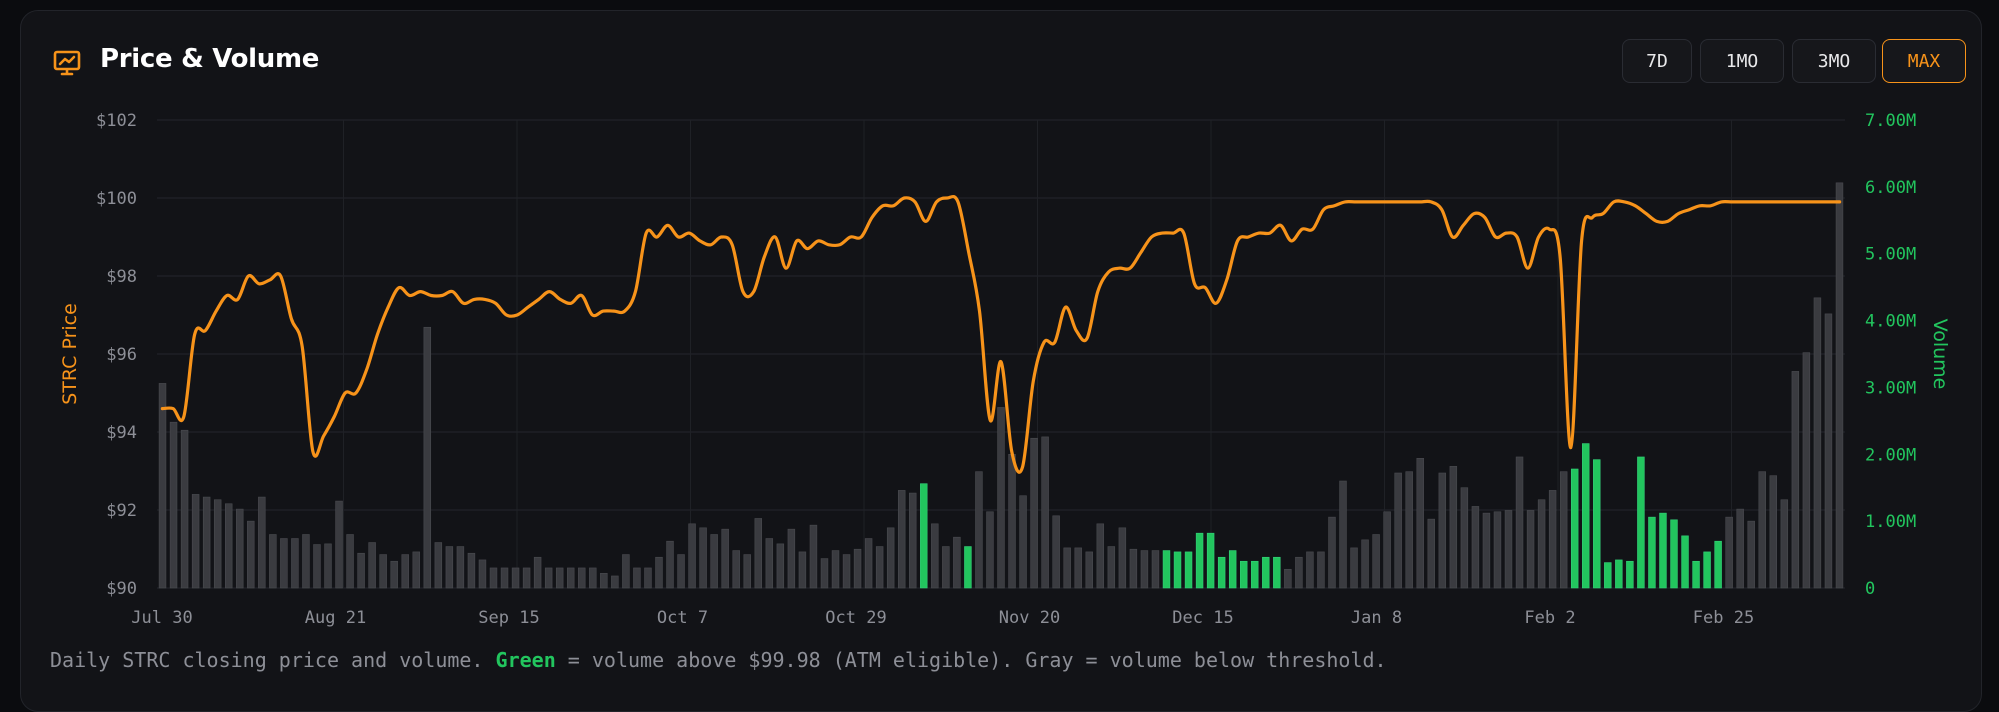 This screenshot has height=712, width=1999. What do you see at coordinates (335, 618) in the screenshot?
I see `x-tick-label: Aug 21` at bounding box center [335, 618].